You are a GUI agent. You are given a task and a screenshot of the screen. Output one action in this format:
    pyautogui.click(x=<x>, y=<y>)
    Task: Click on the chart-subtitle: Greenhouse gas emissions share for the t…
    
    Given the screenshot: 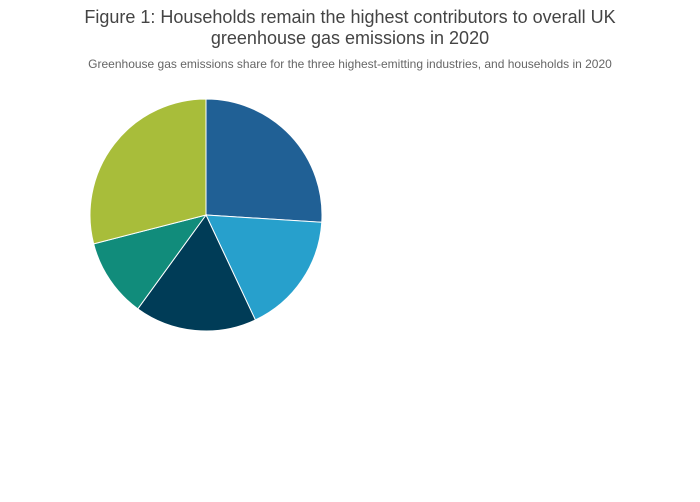 What is the action you would take?
    pyautogui.click(x=350, y=64)
    